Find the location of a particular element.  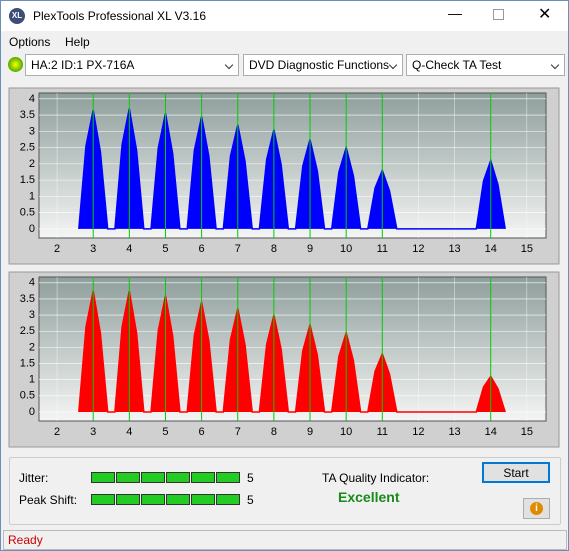

ta-label: TA Quality Indicator: is located at coordinates (376, 478).